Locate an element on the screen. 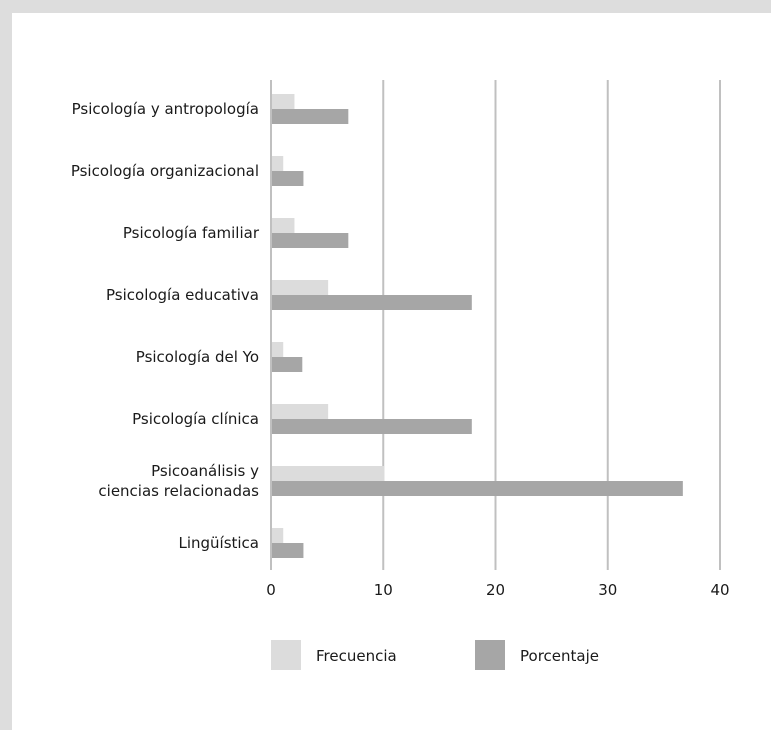 This screenshot has width=771, height=730. category-label-line: Psicología clínica is located at coordinates (195, 419).